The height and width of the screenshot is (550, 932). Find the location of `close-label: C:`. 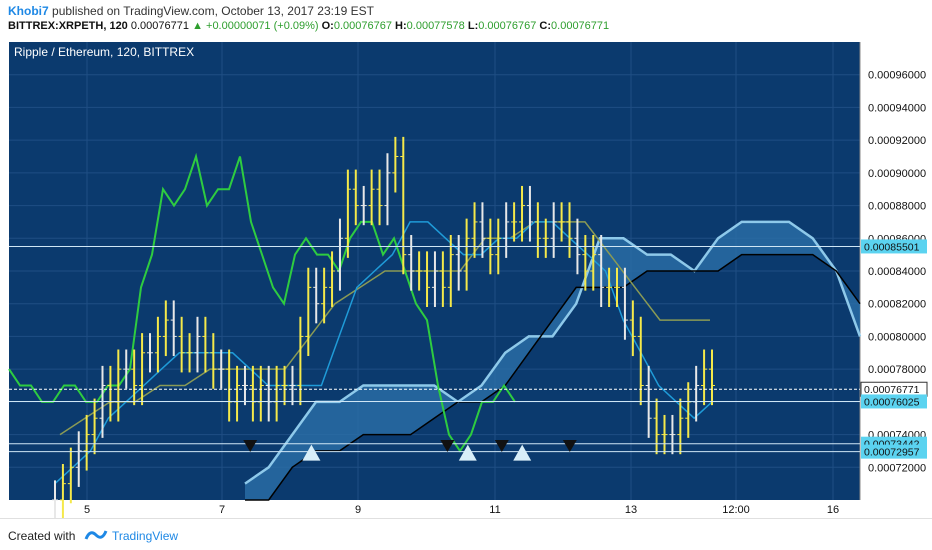

close-label: C: is located at coordinates (545, 26).